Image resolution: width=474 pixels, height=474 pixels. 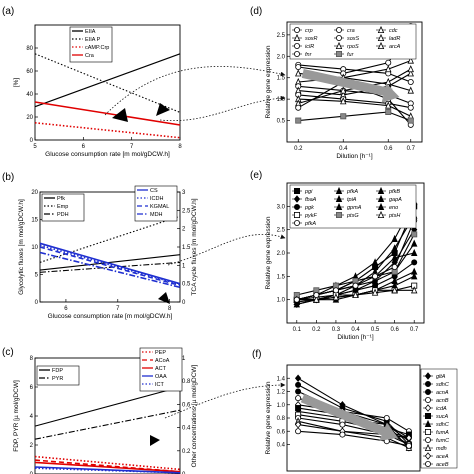 I want to click on series-line-mdh, so click(x=353, y=434).